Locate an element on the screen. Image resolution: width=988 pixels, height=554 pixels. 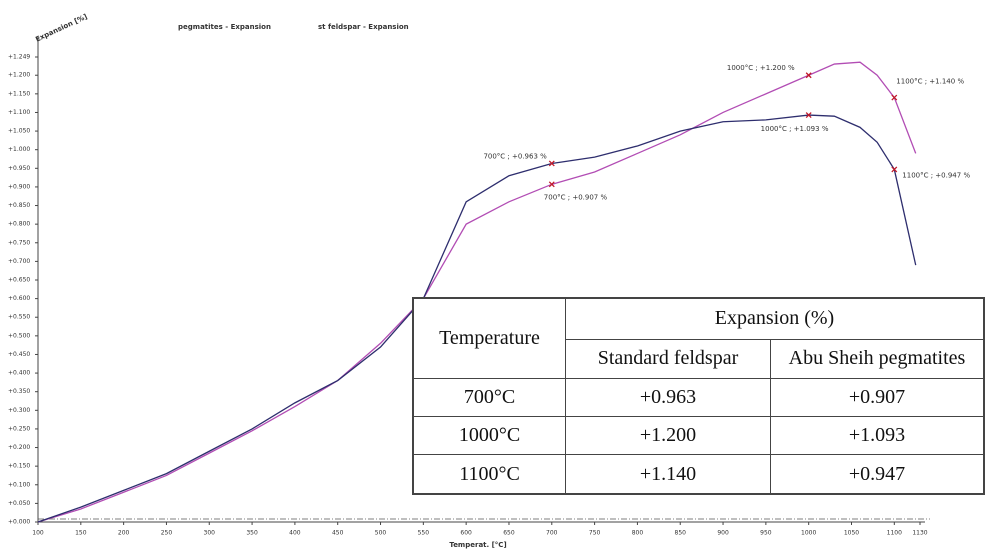
y-tick-label: +0.850 is located at coordinates (19, 205).